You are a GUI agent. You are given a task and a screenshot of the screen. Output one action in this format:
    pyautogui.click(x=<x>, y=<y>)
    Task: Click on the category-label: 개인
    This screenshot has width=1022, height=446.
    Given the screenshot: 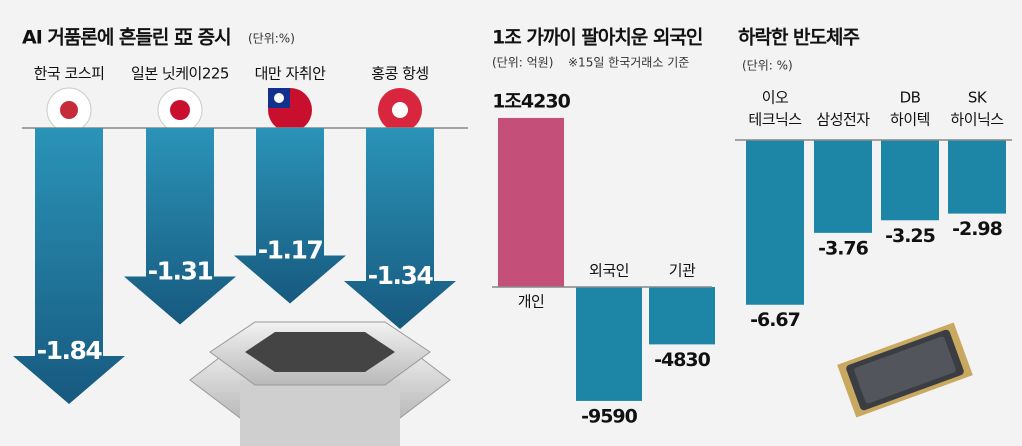 What is the action you would take?
    pyautogui.click(x=531, y=302)
    